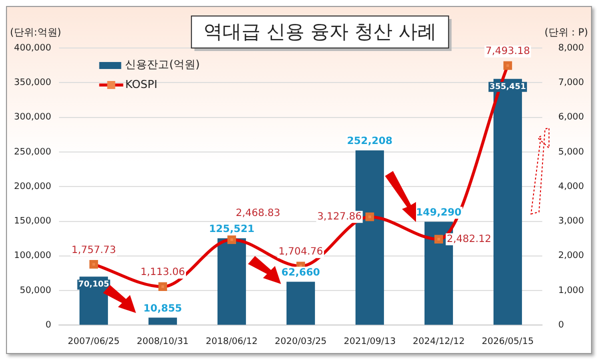 Image resolution: width=600 pixels, height=364 pixels. I want to click on x-tick-label: 2024/12/12, so click(438, 341).